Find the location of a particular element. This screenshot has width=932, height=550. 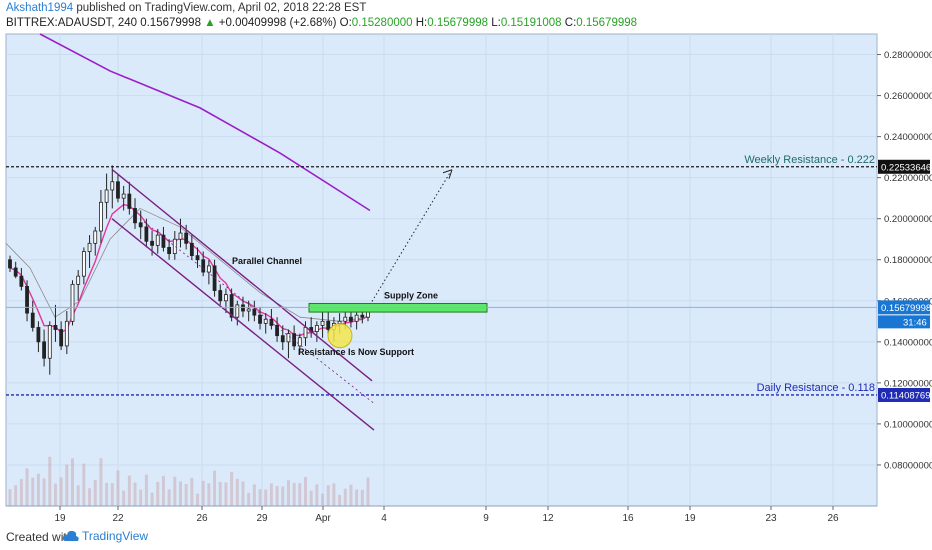

countdown-tag: 31:46 is located at coordinates (915, 322).